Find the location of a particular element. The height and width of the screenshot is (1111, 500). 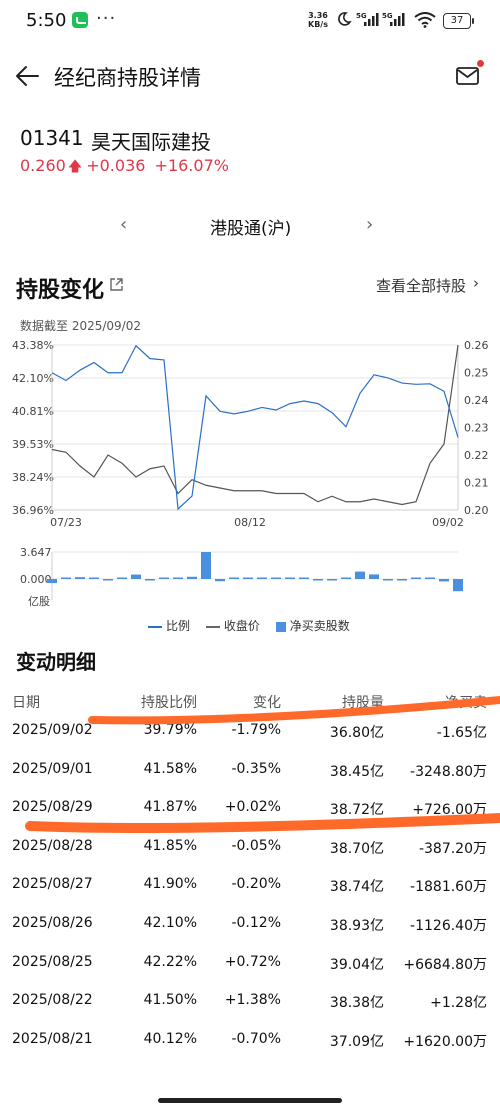

share-icon is located at coordinates (116, 284).